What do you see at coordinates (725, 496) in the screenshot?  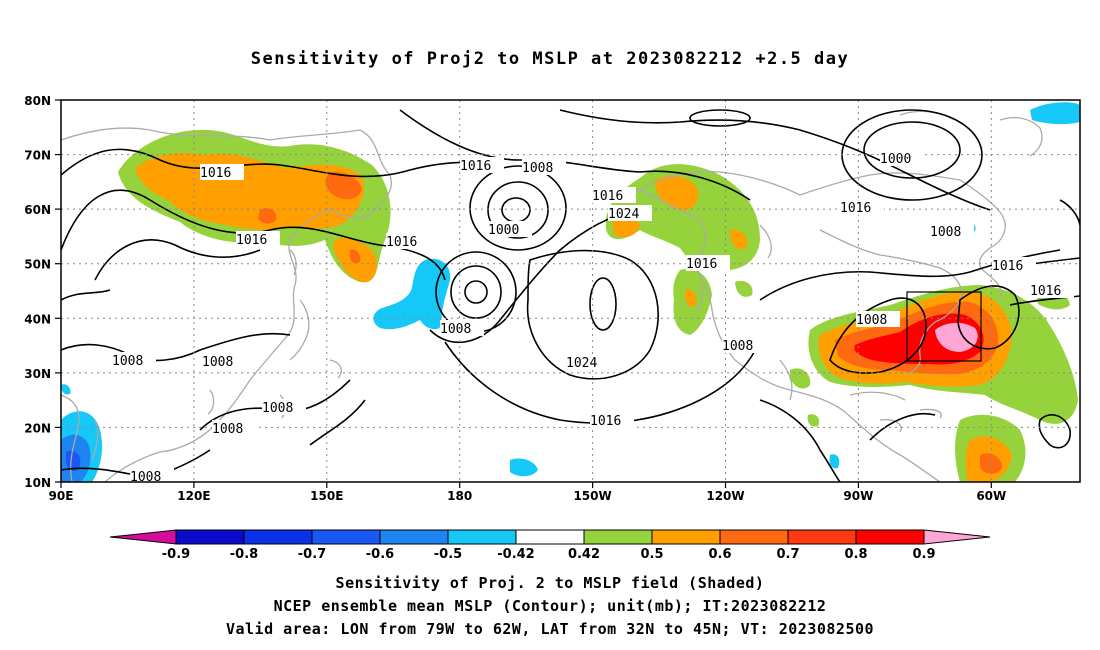 I see `lon-tick-label: 120W` at bounding box center [725, 496].